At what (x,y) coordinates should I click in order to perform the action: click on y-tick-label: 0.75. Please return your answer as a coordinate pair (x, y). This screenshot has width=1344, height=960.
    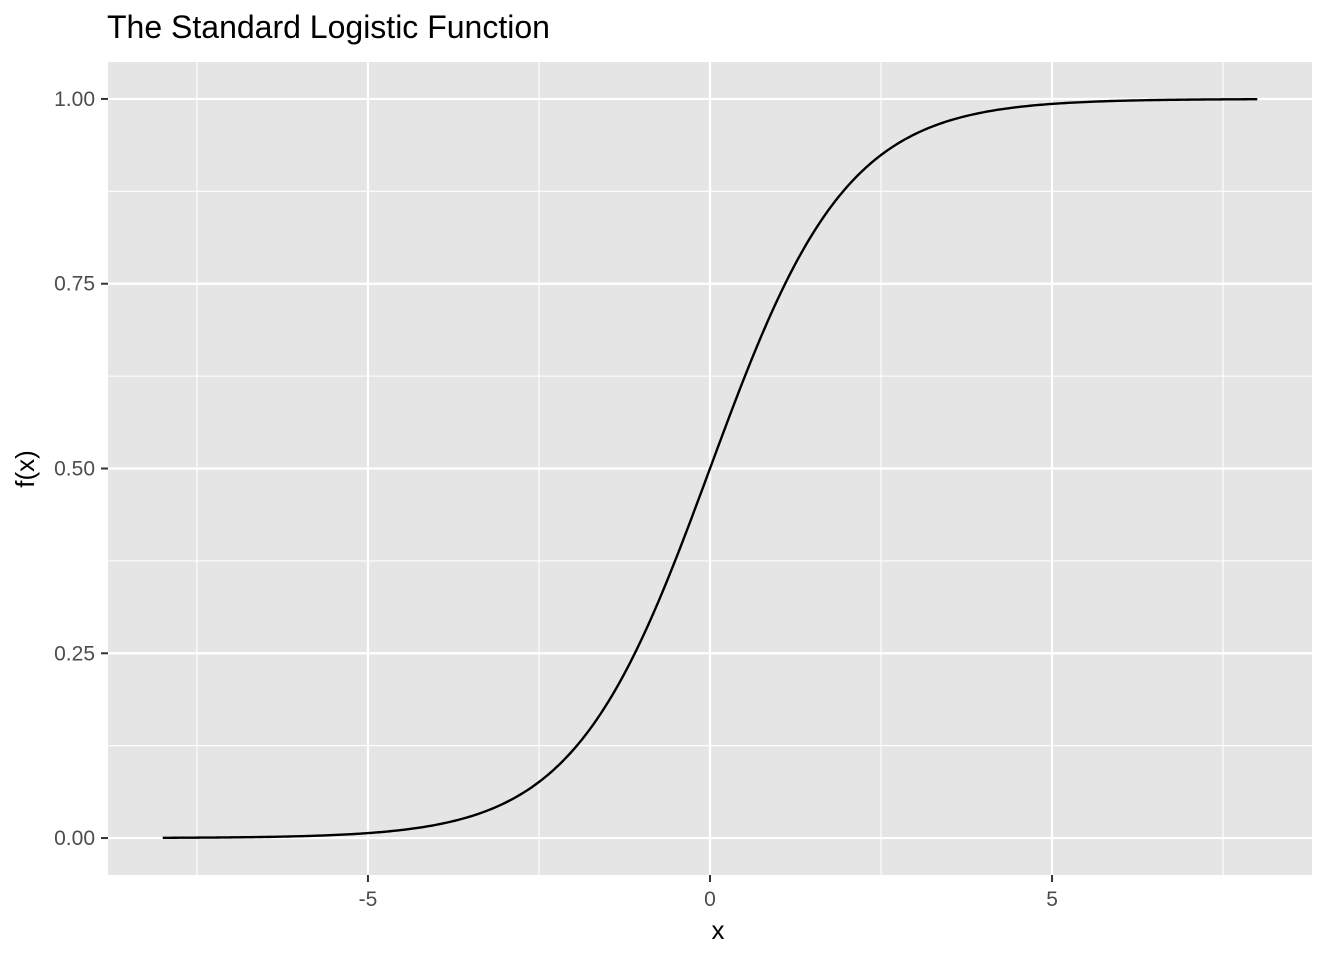
    Looking at the image, I should click on (74, 284).